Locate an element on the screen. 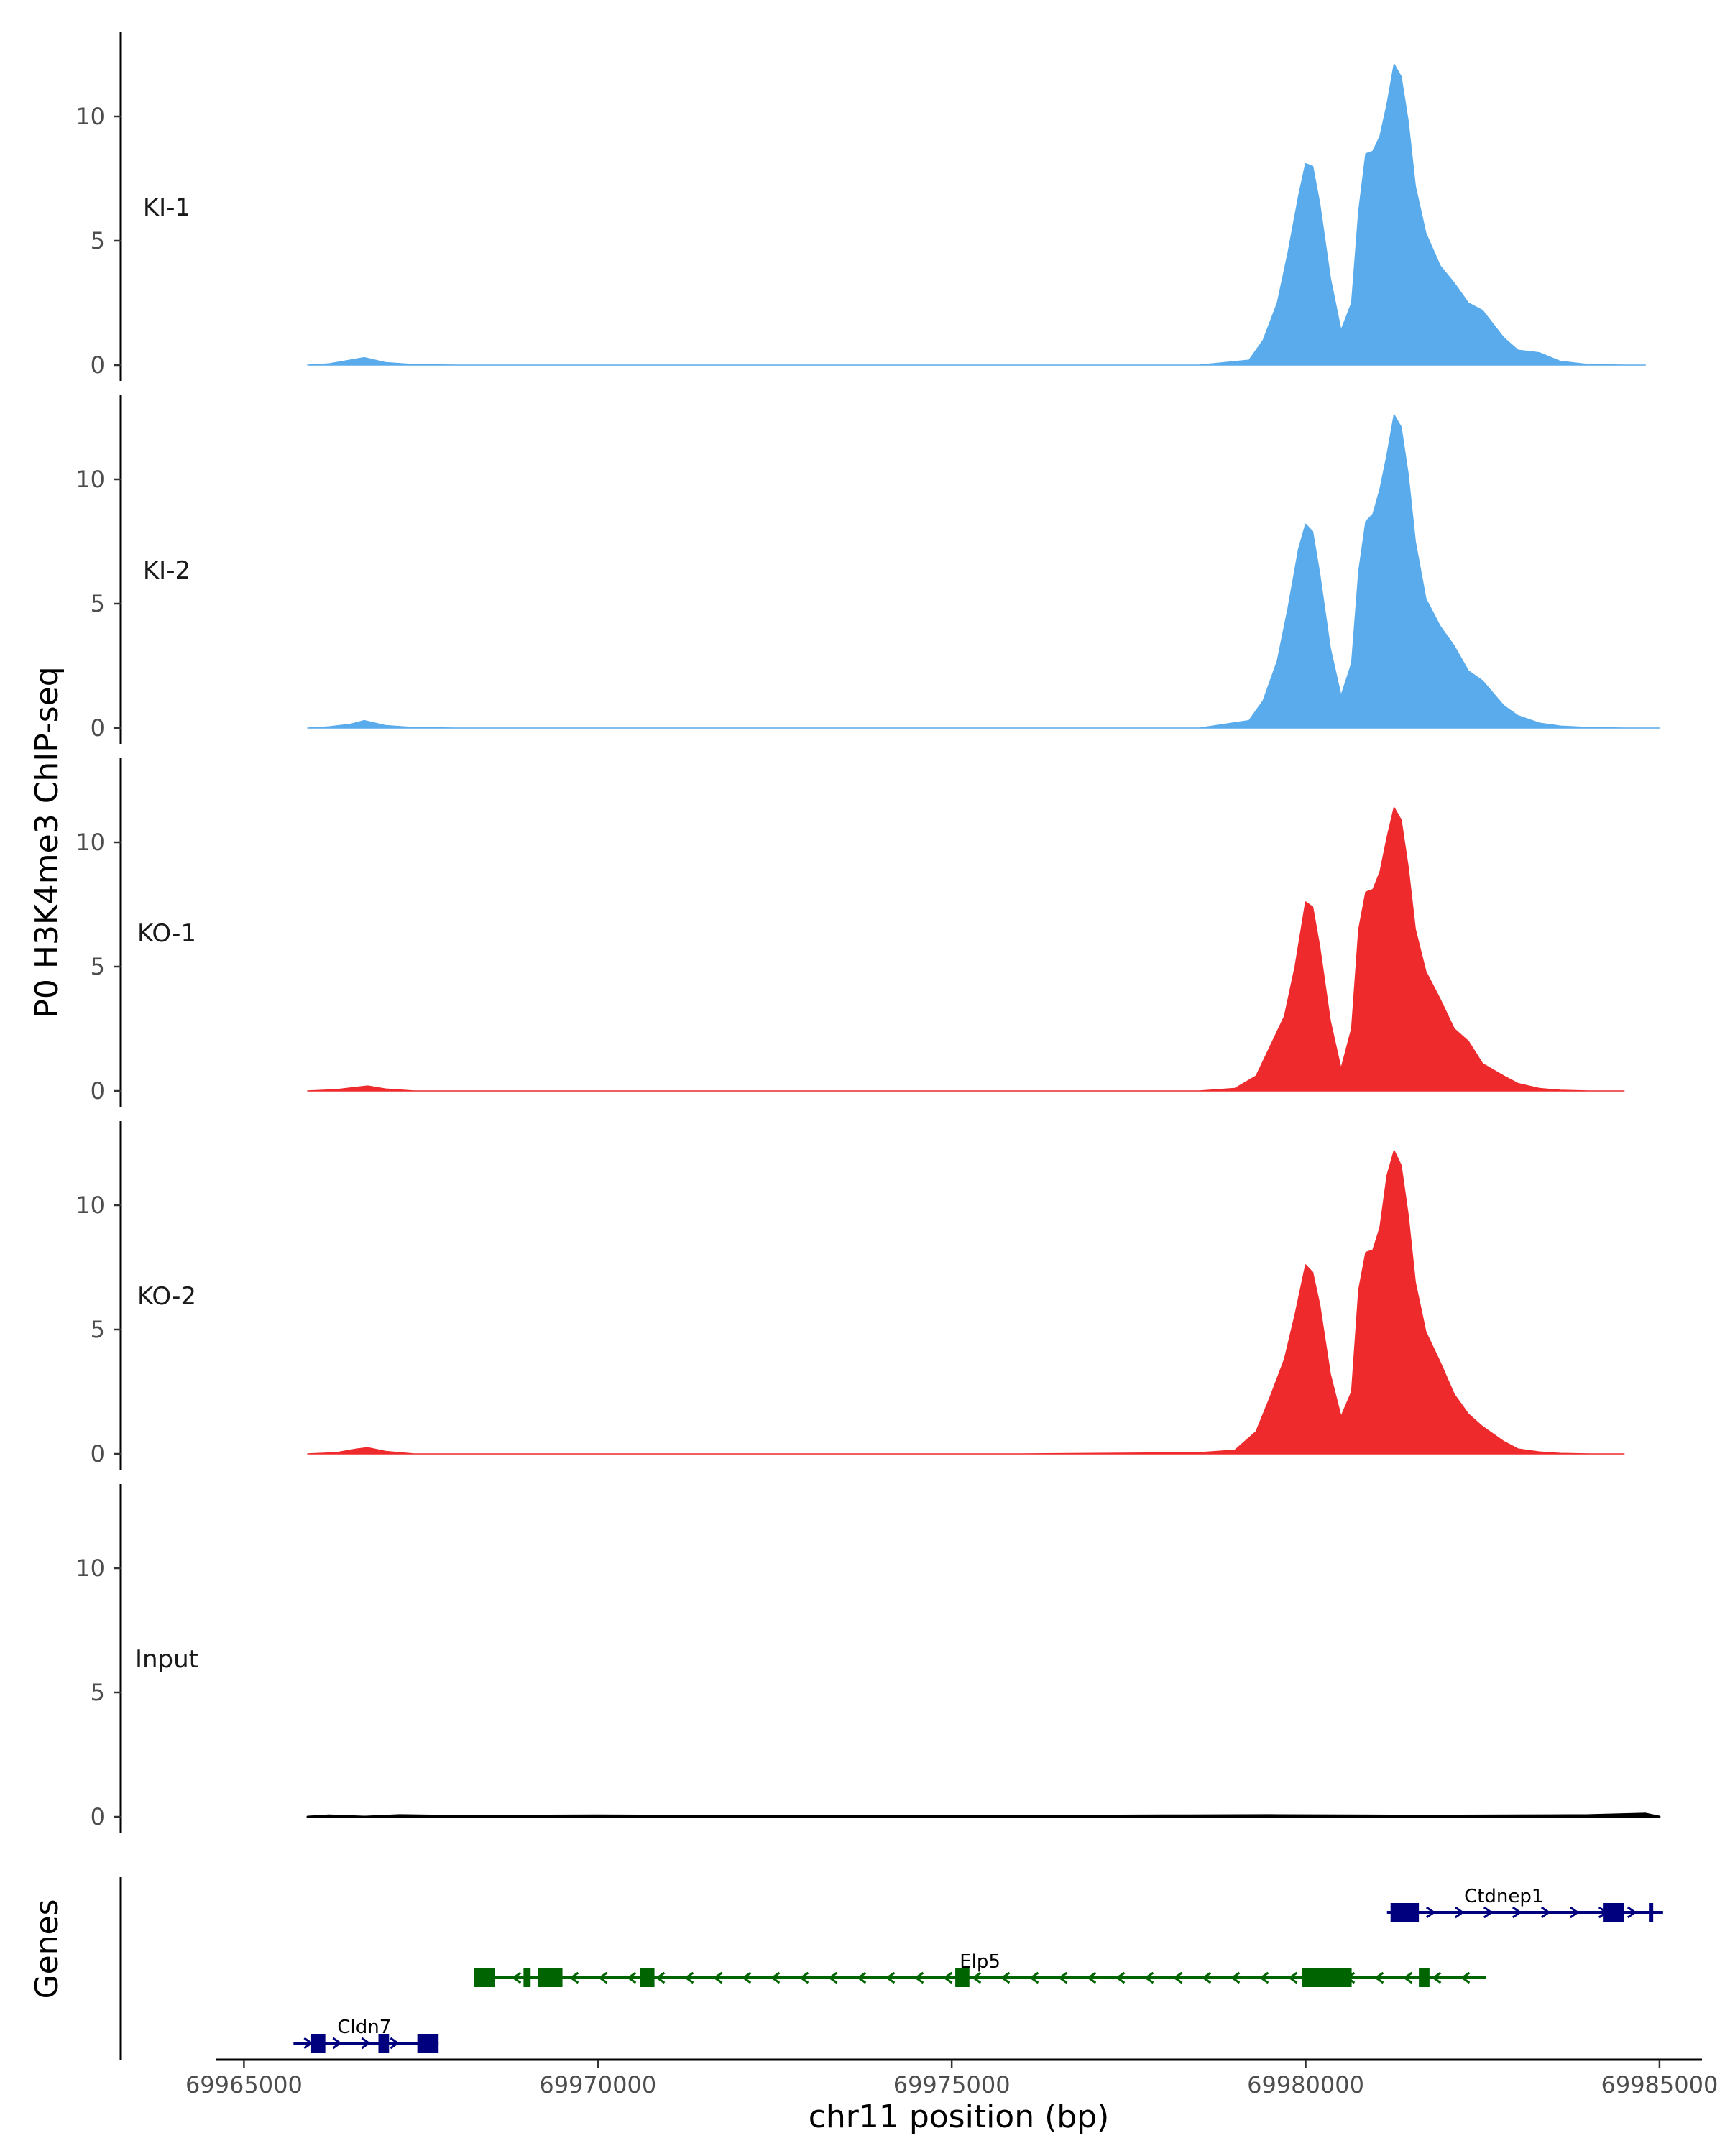 Image resolution: width=1725 pixels, height=2156 pixels. track-ko-2: 0 5 10 KO-2 is located at coordinates (850, 1296).